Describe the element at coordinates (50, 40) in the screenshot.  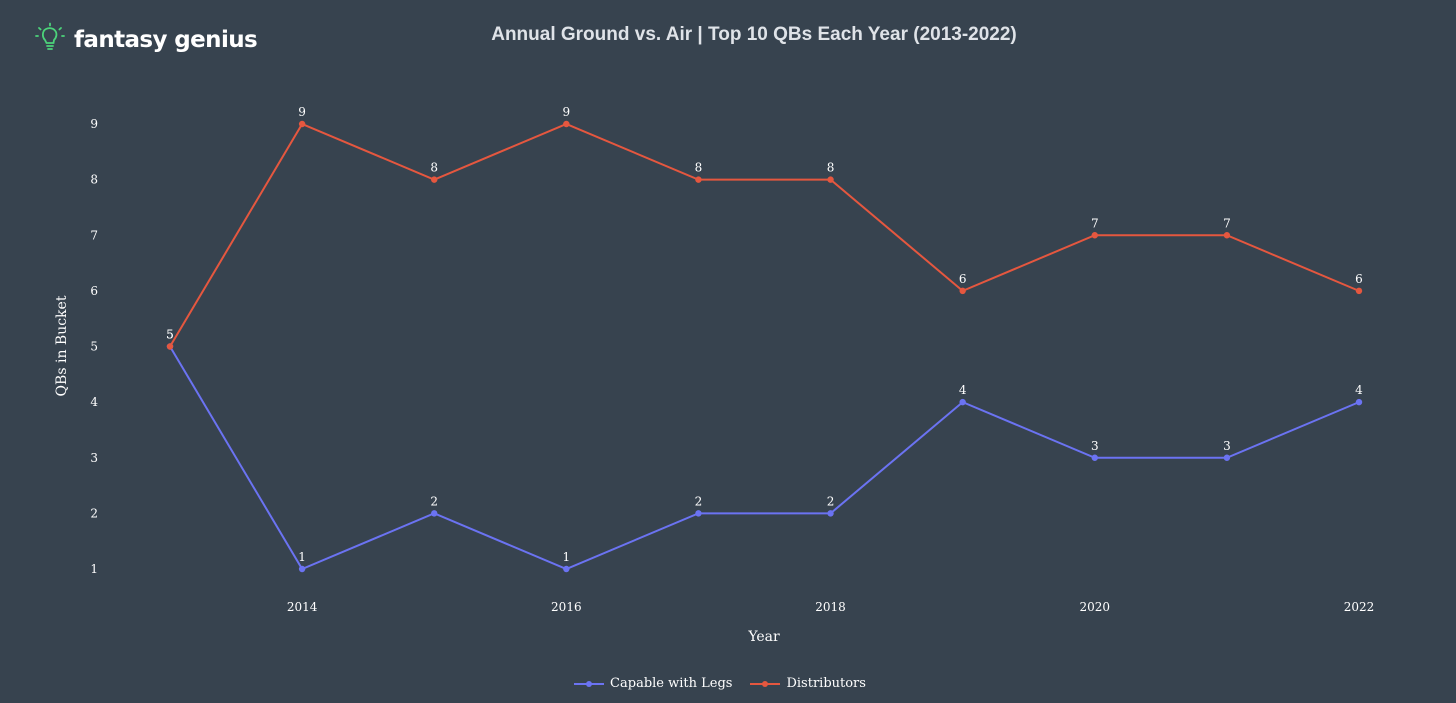
I see `lightbulb-icon` at that location.